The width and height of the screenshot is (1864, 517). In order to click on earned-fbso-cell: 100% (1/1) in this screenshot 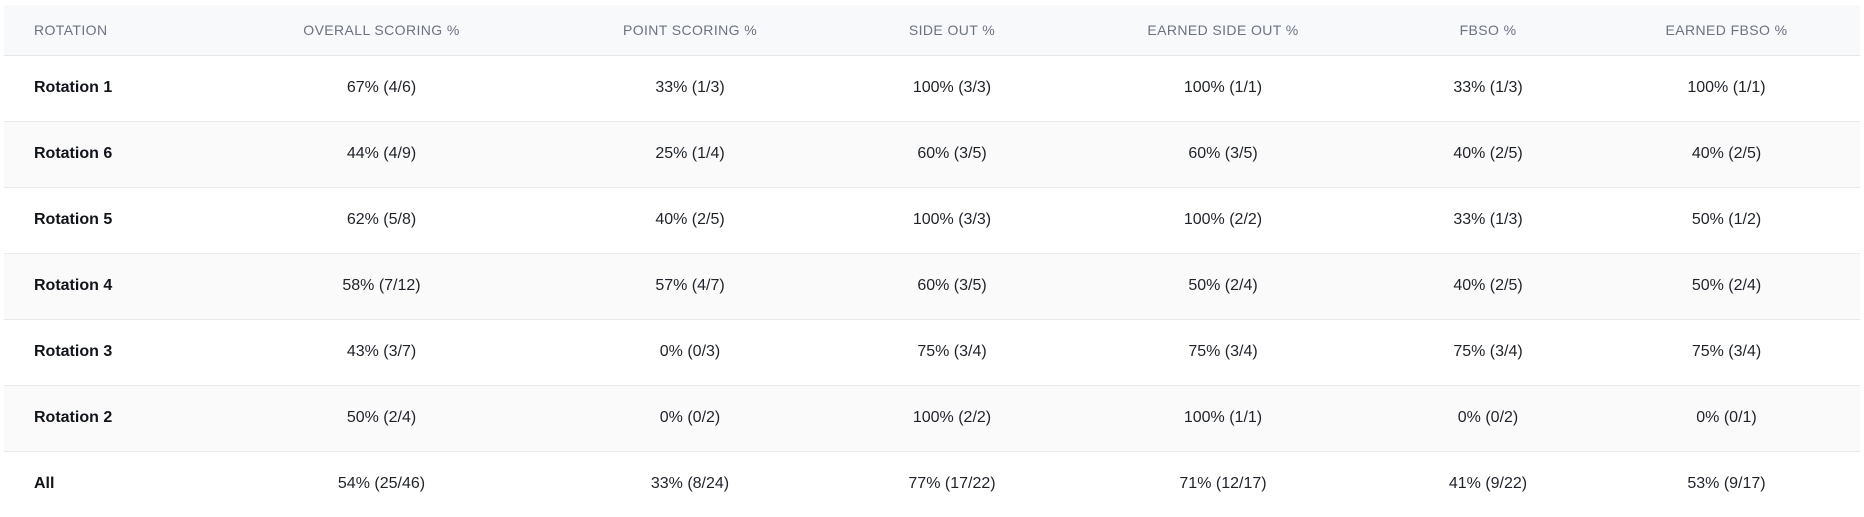, I will do `click(1726, 87)`.